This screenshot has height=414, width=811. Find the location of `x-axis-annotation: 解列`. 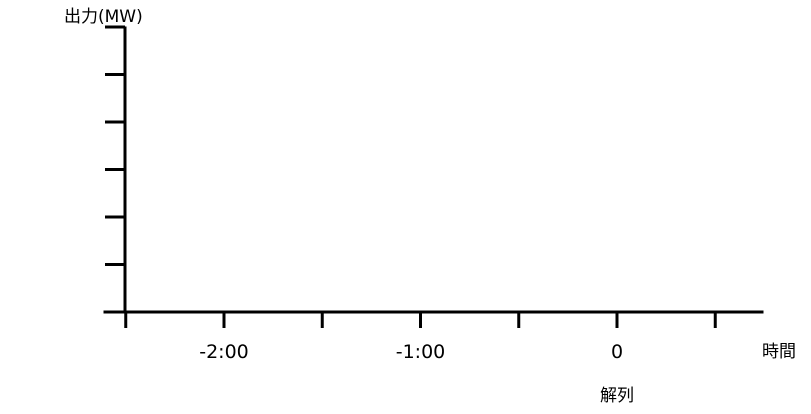

x-axis-annotation: 解列 is located at coordinates (617, 396).